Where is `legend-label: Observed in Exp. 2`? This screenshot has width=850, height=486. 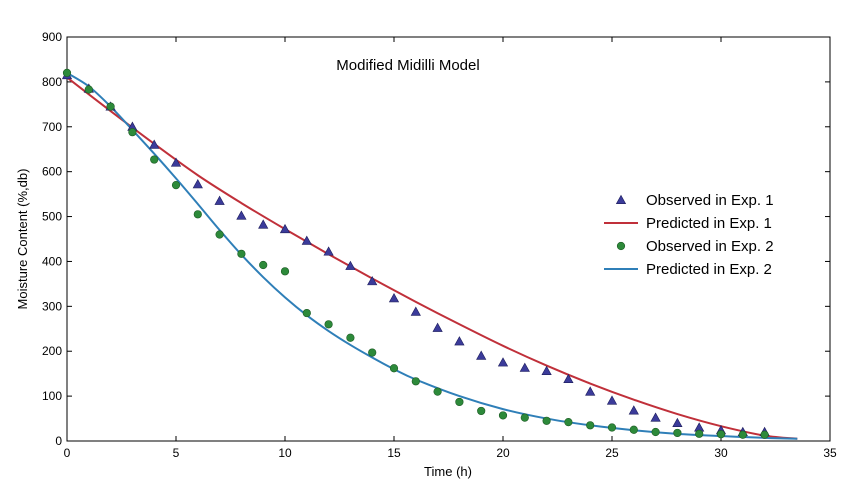
legend-label: Observed in Exp. 2 is located at coordinates (710, 246).